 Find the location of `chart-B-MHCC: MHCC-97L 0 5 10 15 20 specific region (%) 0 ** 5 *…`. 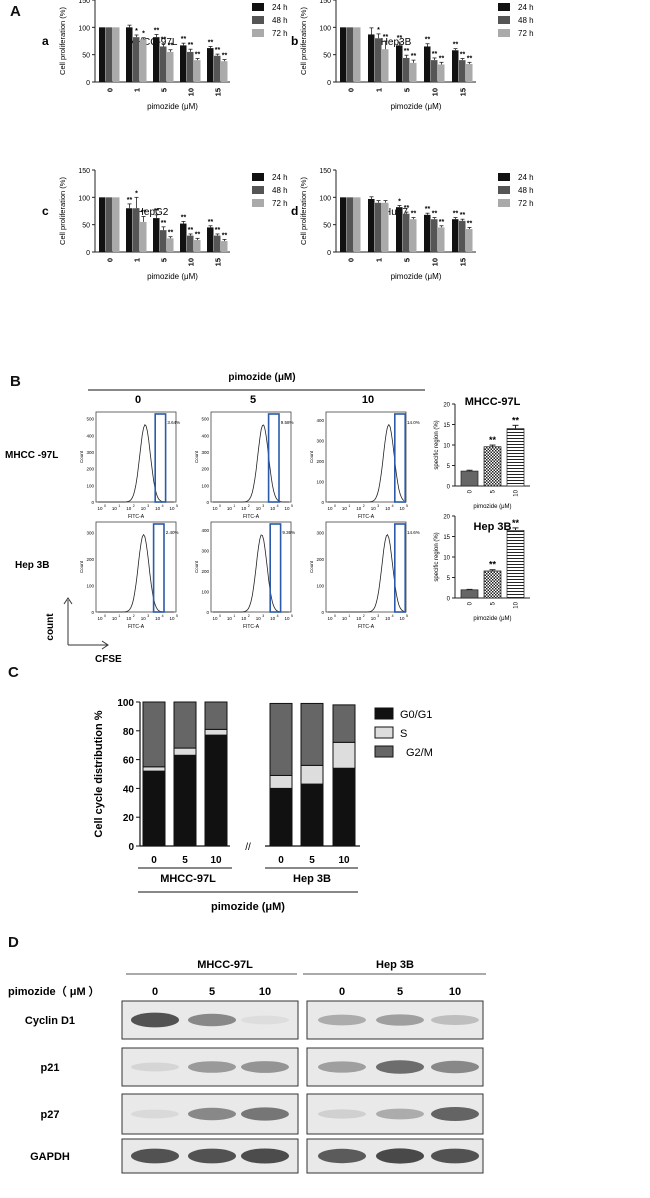

chart-B-MHCC: MHCC-97L 0 5 10 15 20 specific region (%) 0 ** 5 *… is located at coordinates (482, 453).